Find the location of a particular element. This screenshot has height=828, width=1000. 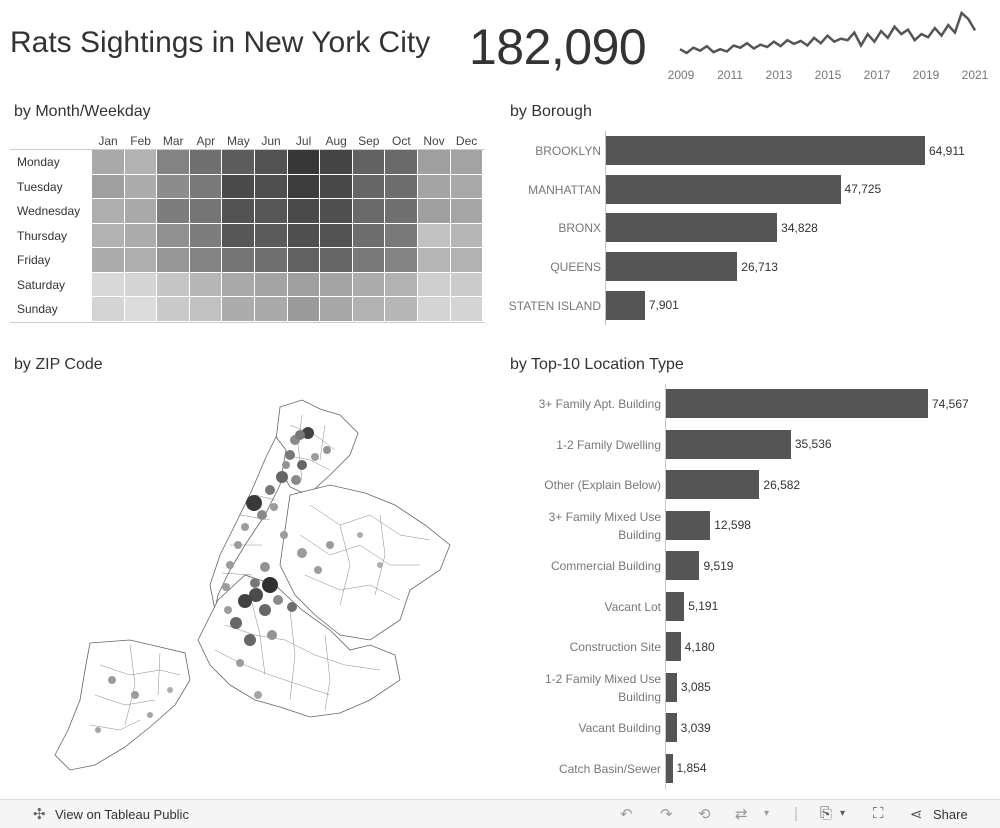

undo-icon: ↶ is located at coordinates (626, 814).